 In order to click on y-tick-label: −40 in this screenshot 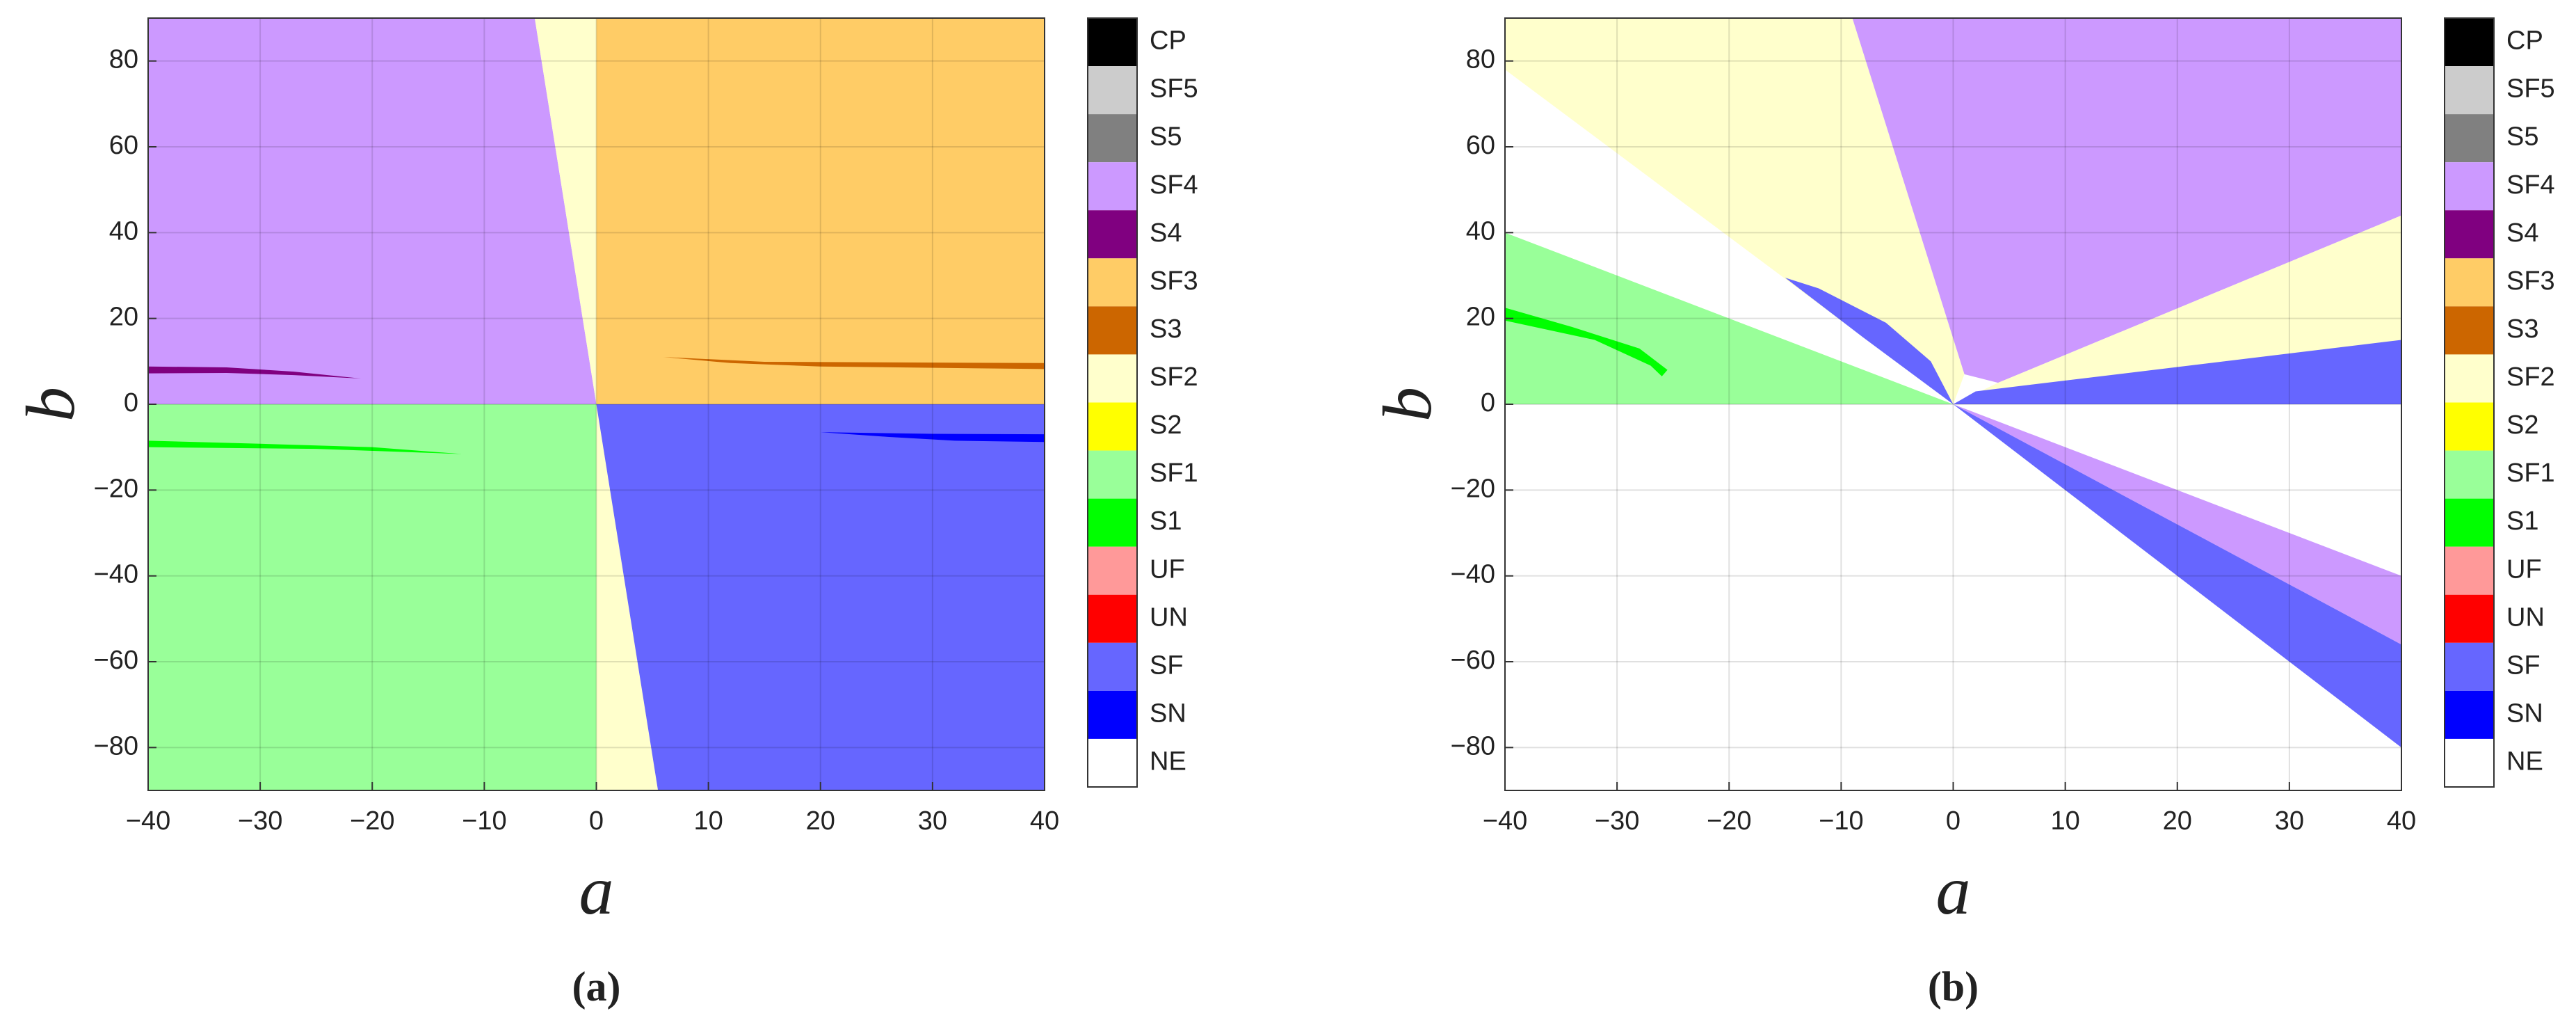, I will do `click(1473, 574)`.